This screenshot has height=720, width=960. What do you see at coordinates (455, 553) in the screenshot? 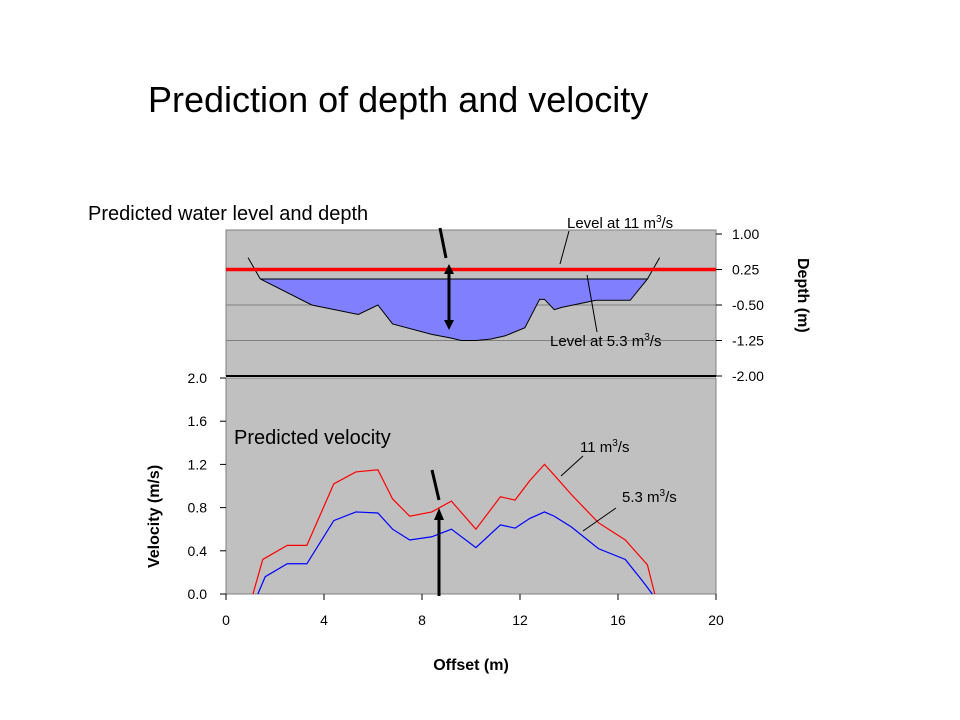
I see `velocity-series-5.3` at bounding box center [455, 553].